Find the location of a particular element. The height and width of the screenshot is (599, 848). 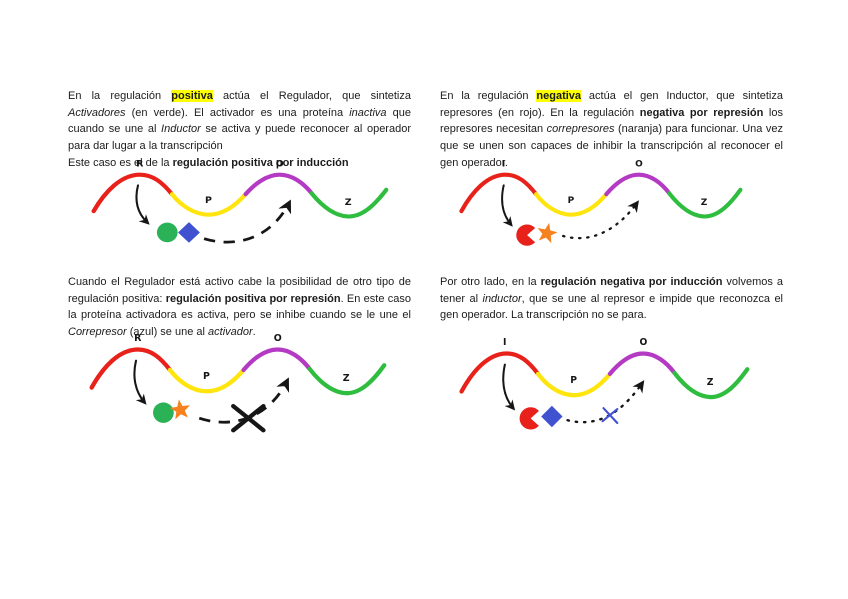

blocked-x-icon is located at coordinates (248, 418).